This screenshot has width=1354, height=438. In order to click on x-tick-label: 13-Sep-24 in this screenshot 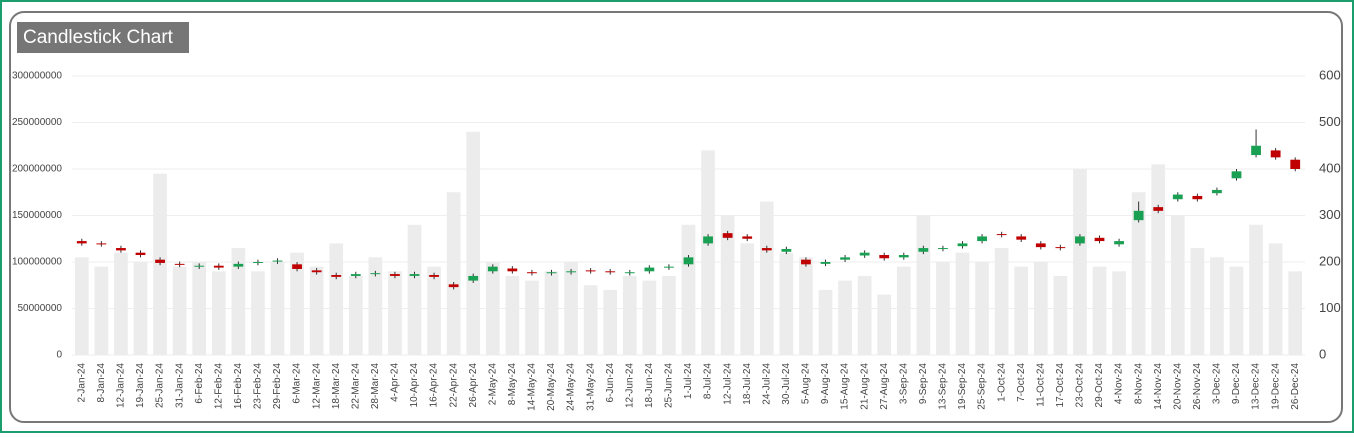, I will do `click(943, 386)`.